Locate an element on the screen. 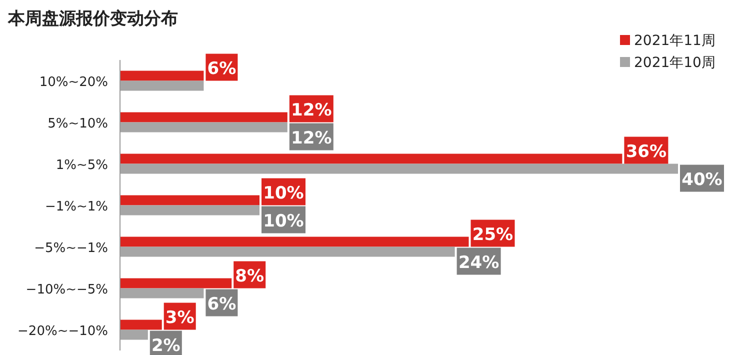  y-tick-label: −10%~−5% is located at coordinates (67, 290).